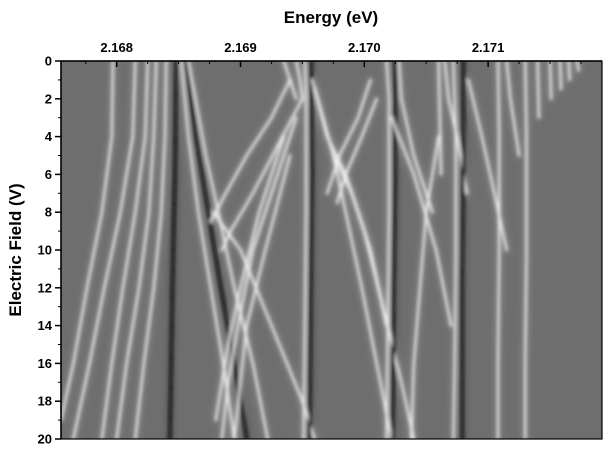 This screenshot has width=603, height=450. I want to click on y-axis-title: Electric Field (V), so click(15, 249).